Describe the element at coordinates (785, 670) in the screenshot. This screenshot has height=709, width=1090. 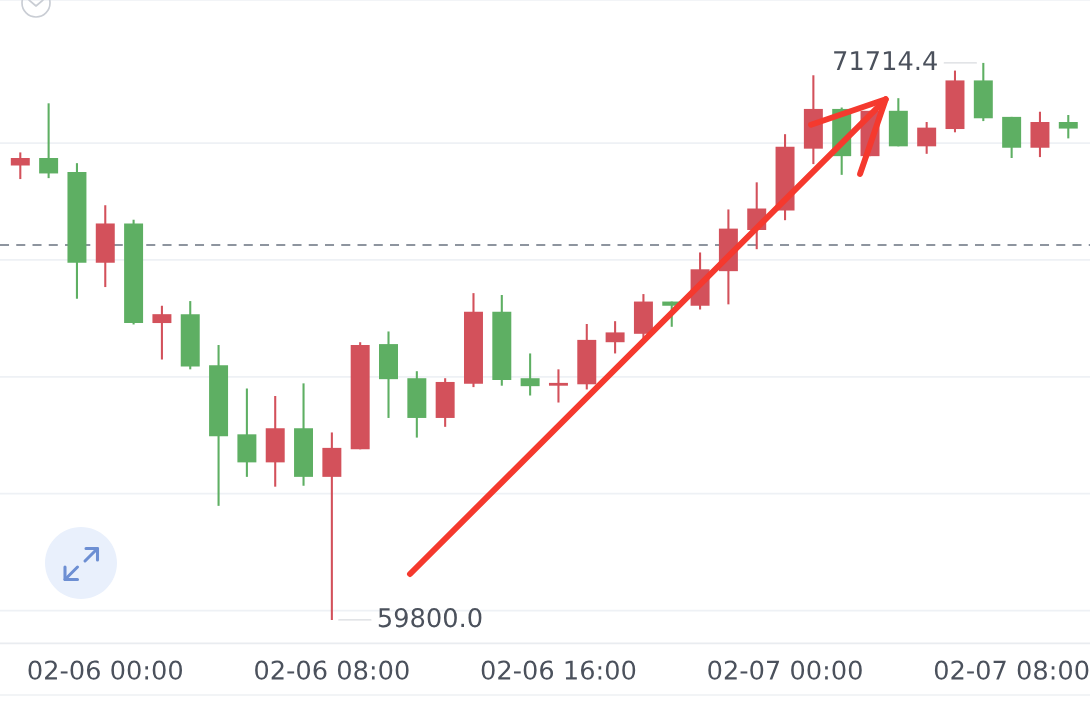
I see `x-tick-label: 02-07 00:00` at that location.